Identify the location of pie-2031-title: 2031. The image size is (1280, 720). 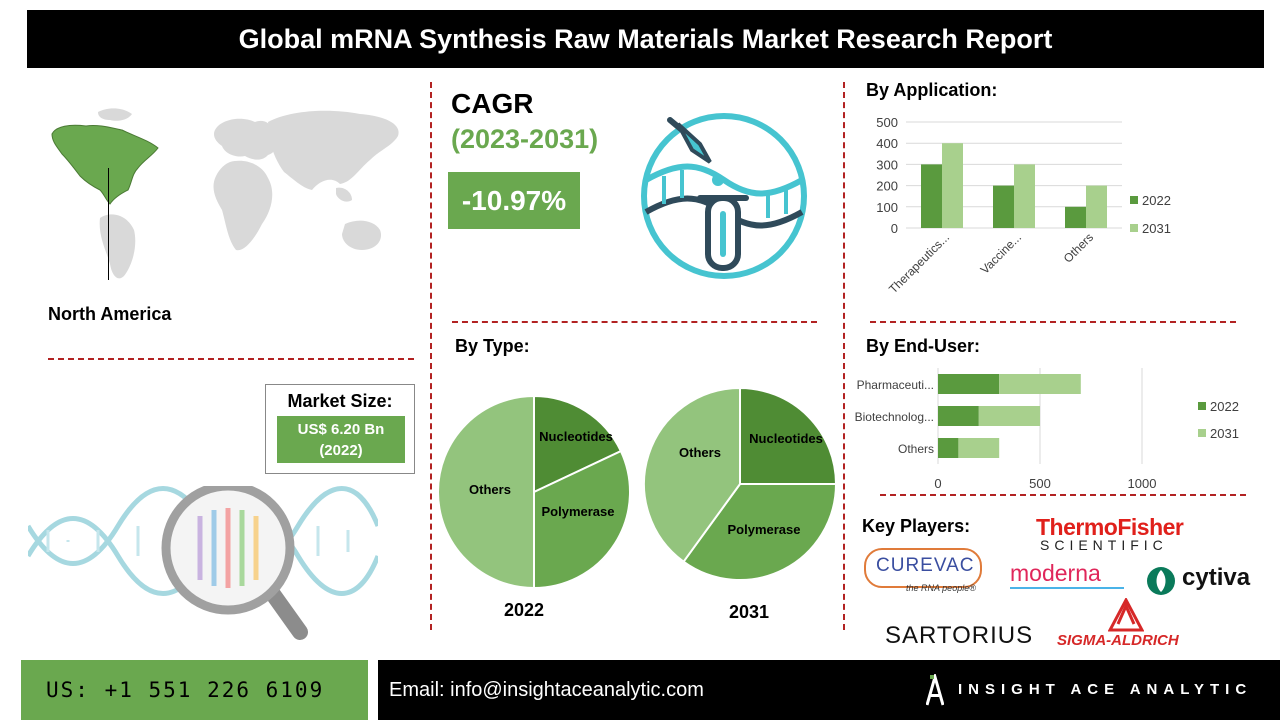
(749, 612).